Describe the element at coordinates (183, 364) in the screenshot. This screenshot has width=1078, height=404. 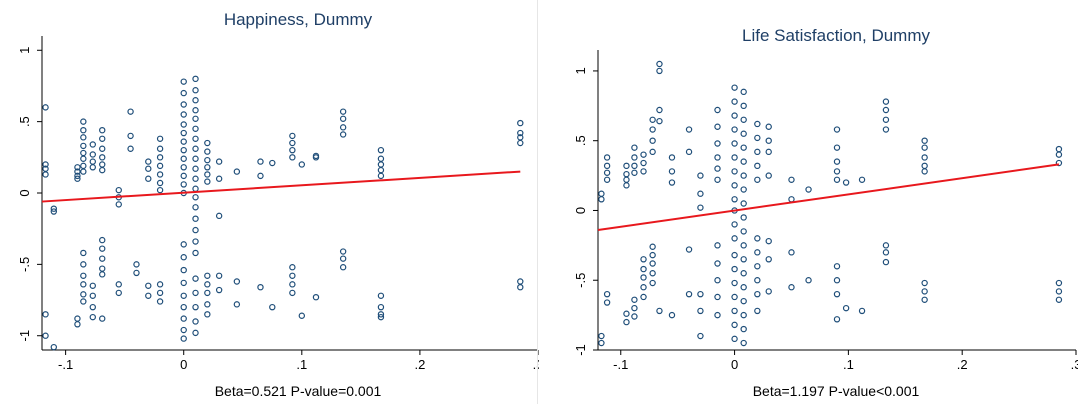
I see `x-tick-label: 0` at that location.